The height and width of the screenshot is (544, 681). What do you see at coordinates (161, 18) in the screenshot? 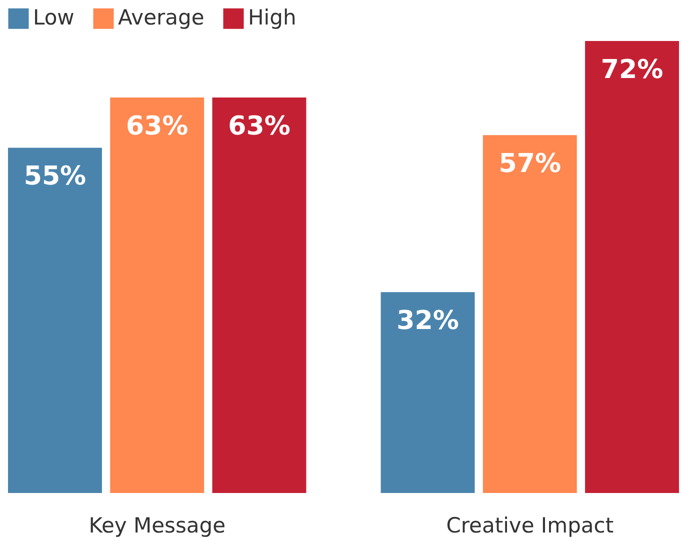
I see `legend-label: Average` at bounding box center [161, 18].